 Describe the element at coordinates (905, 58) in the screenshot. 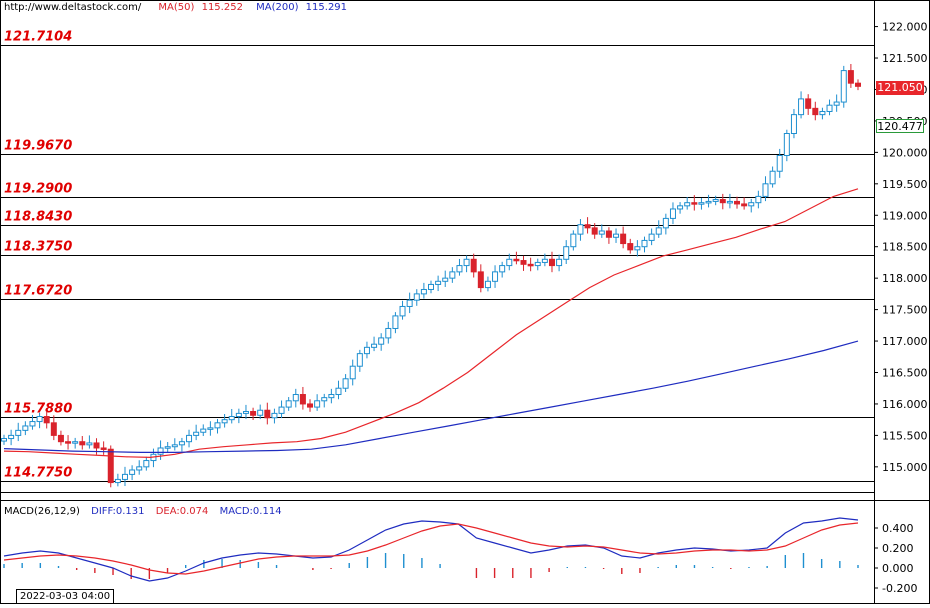

I see `price-tick-label: 121.500` at that location.